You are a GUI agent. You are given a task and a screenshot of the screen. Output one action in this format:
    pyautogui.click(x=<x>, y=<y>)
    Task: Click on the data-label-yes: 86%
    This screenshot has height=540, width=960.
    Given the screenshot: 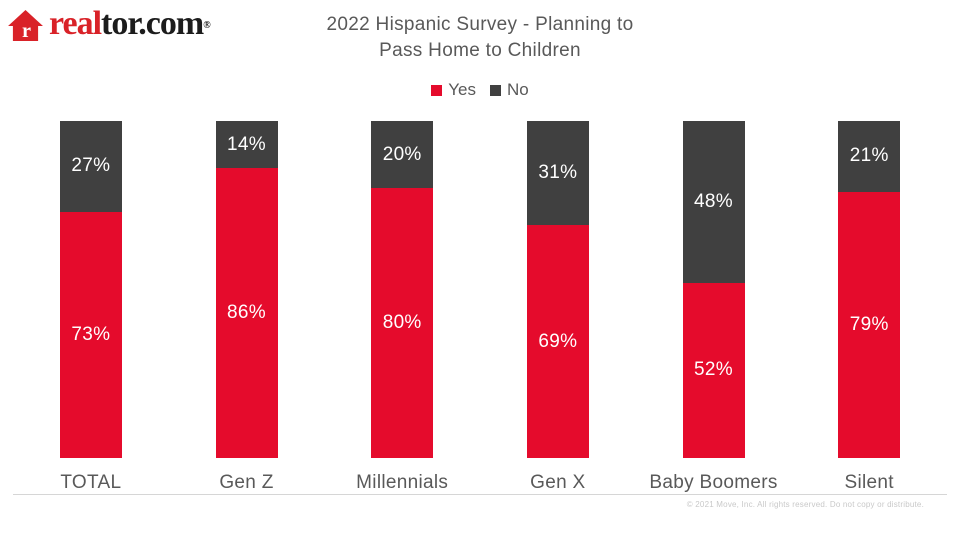 What is the action you would take?
    pyautogui.click(x=246, y=313)
    